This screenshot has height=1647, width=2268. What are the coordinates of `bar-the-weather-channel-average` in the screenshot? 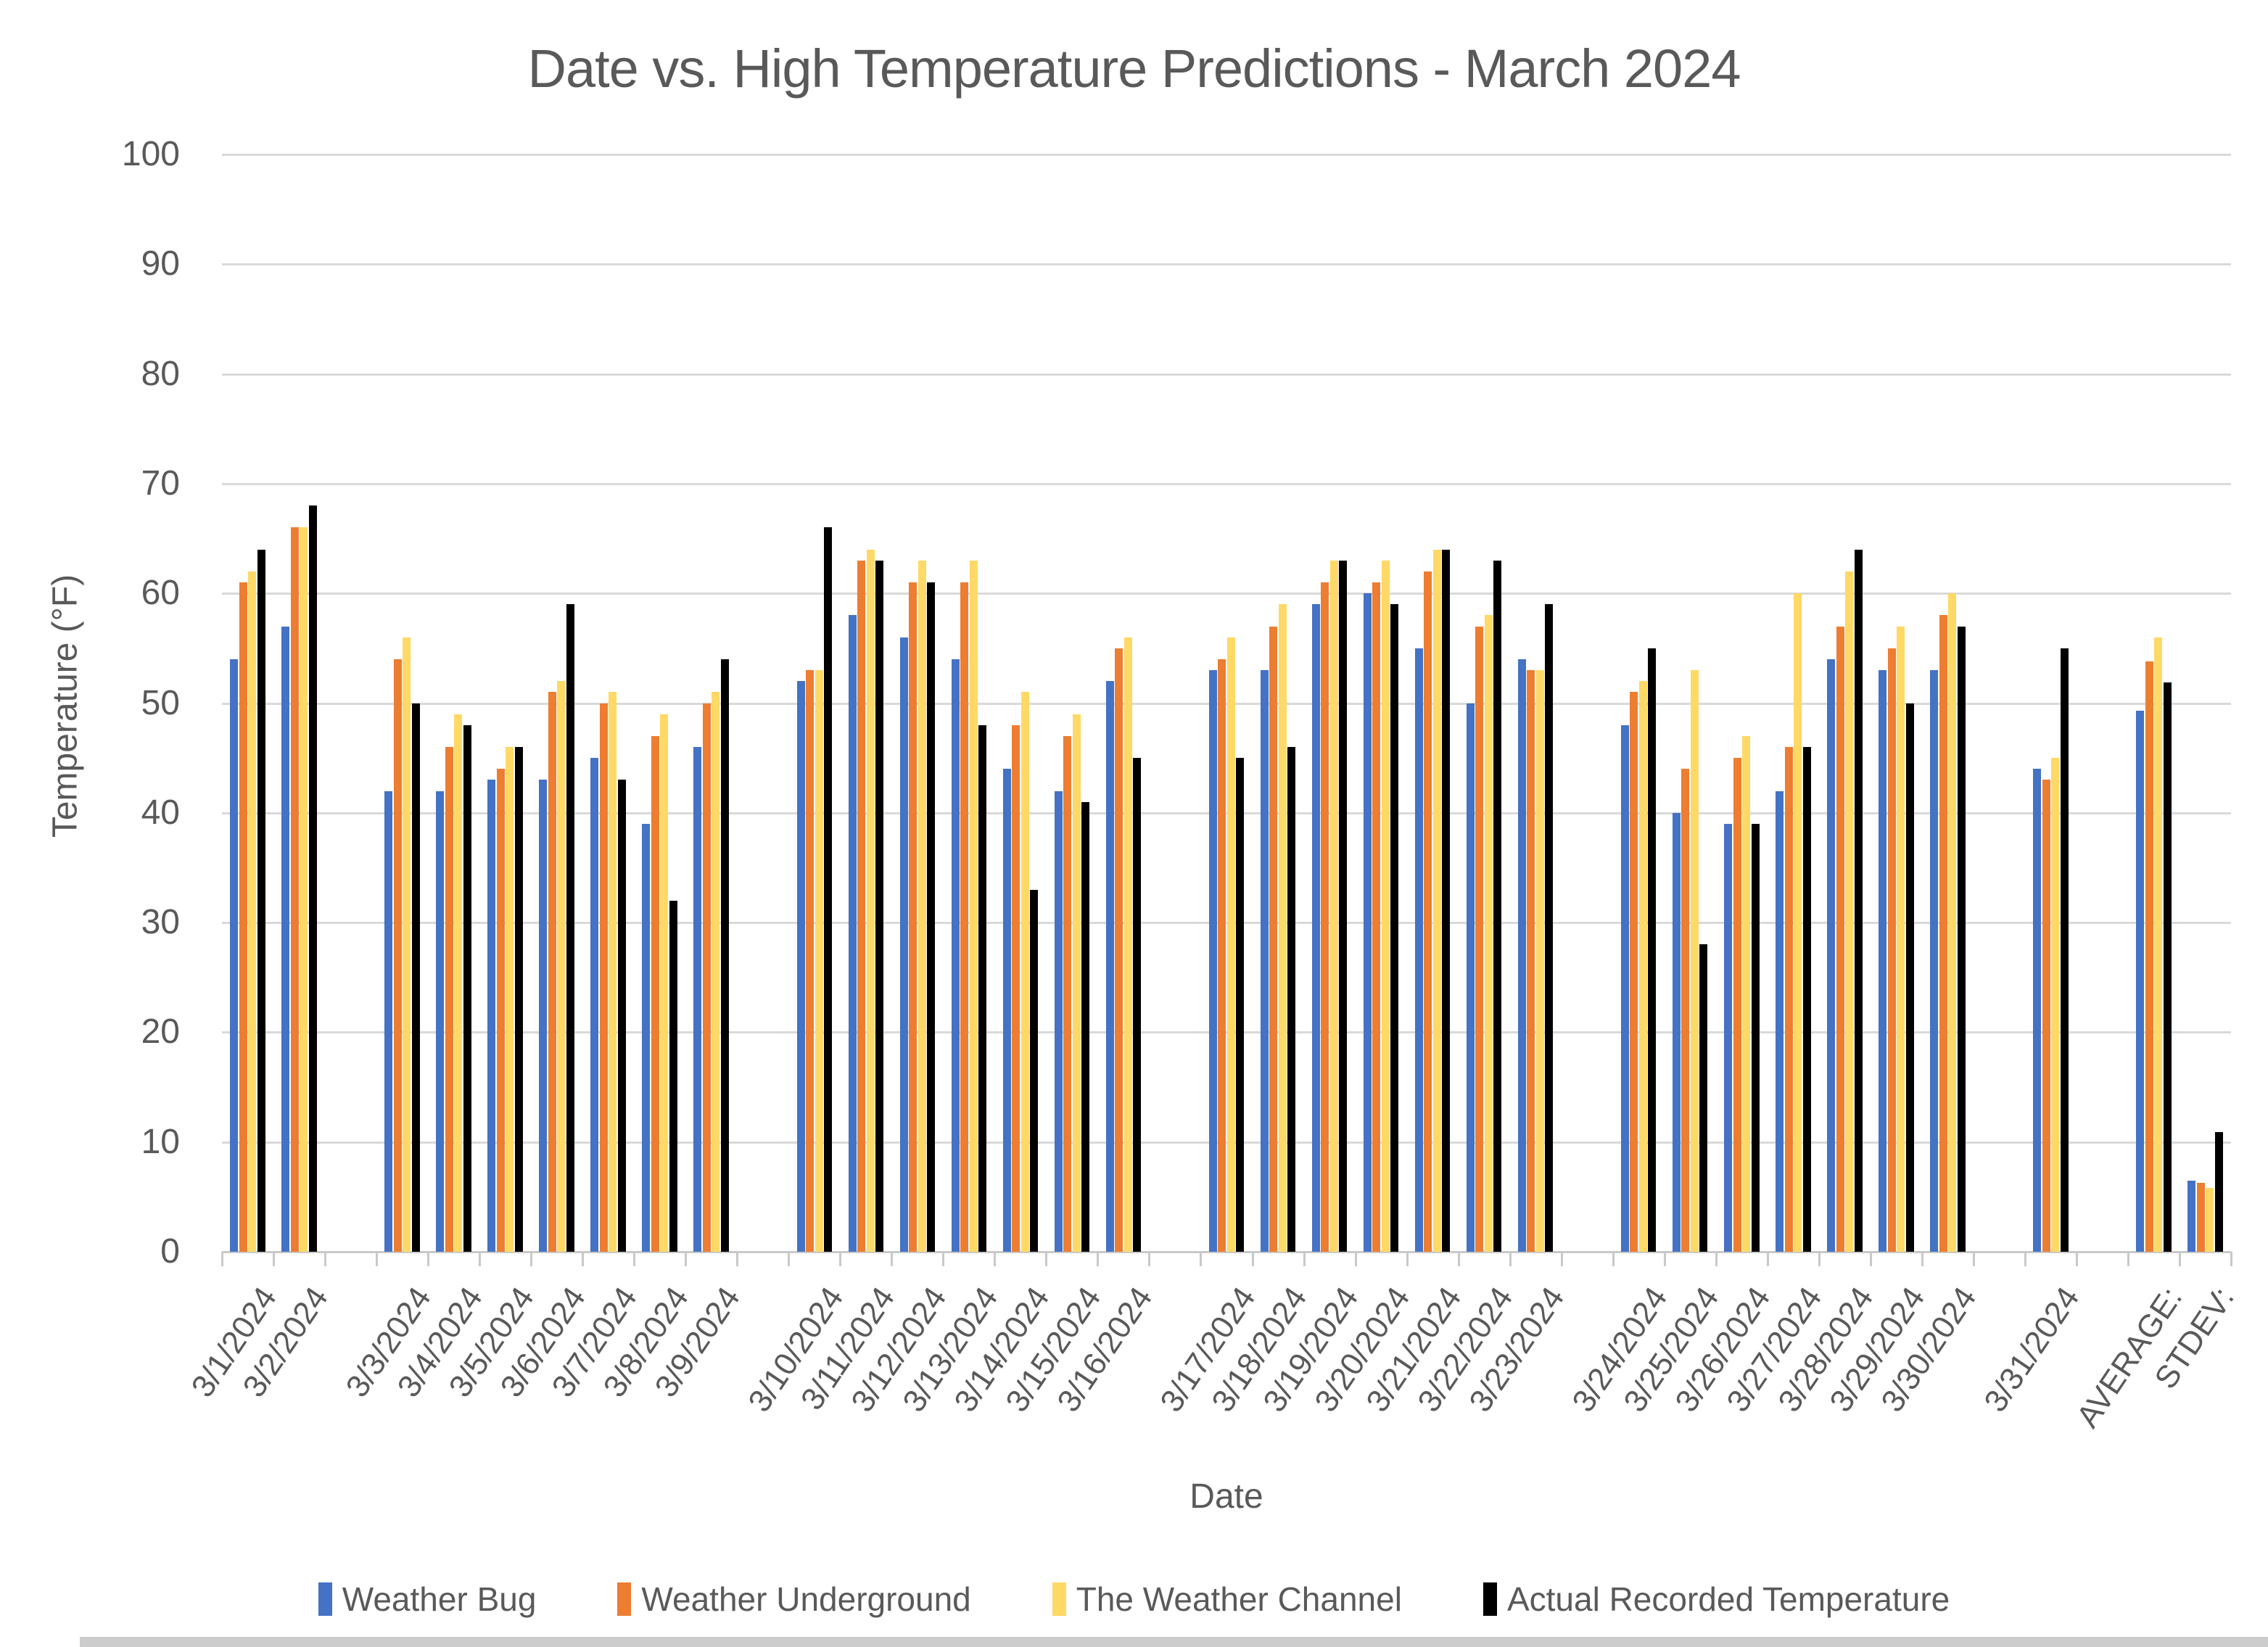 It's located at (2158, 944).